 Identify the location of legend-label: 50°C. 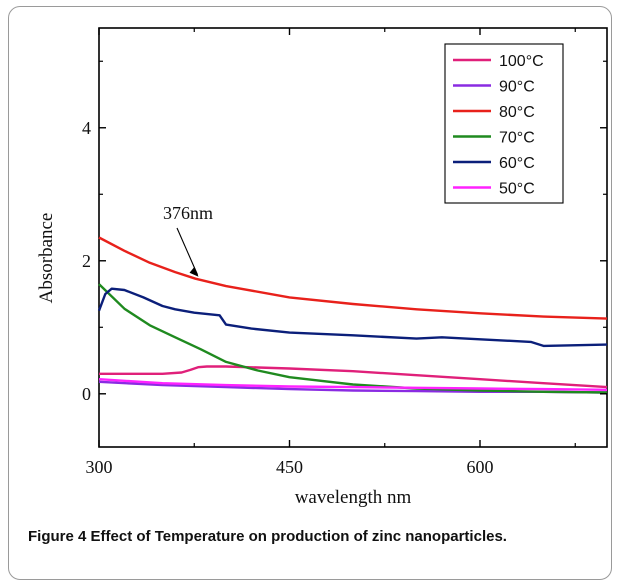
(517, 189).